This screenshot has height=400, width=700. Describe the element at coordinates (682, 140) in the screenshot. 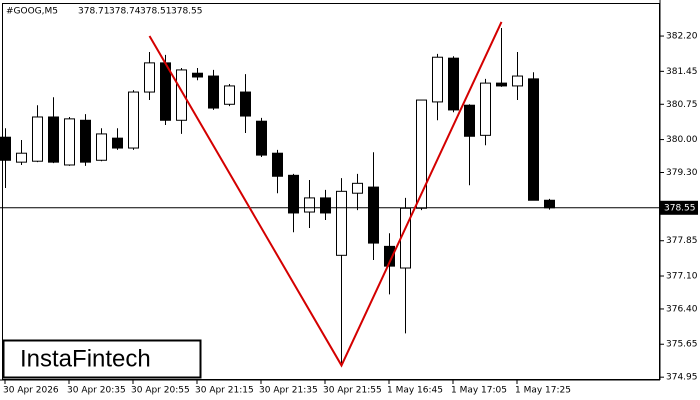

I see `y-tick-label: 380.00` at that location.